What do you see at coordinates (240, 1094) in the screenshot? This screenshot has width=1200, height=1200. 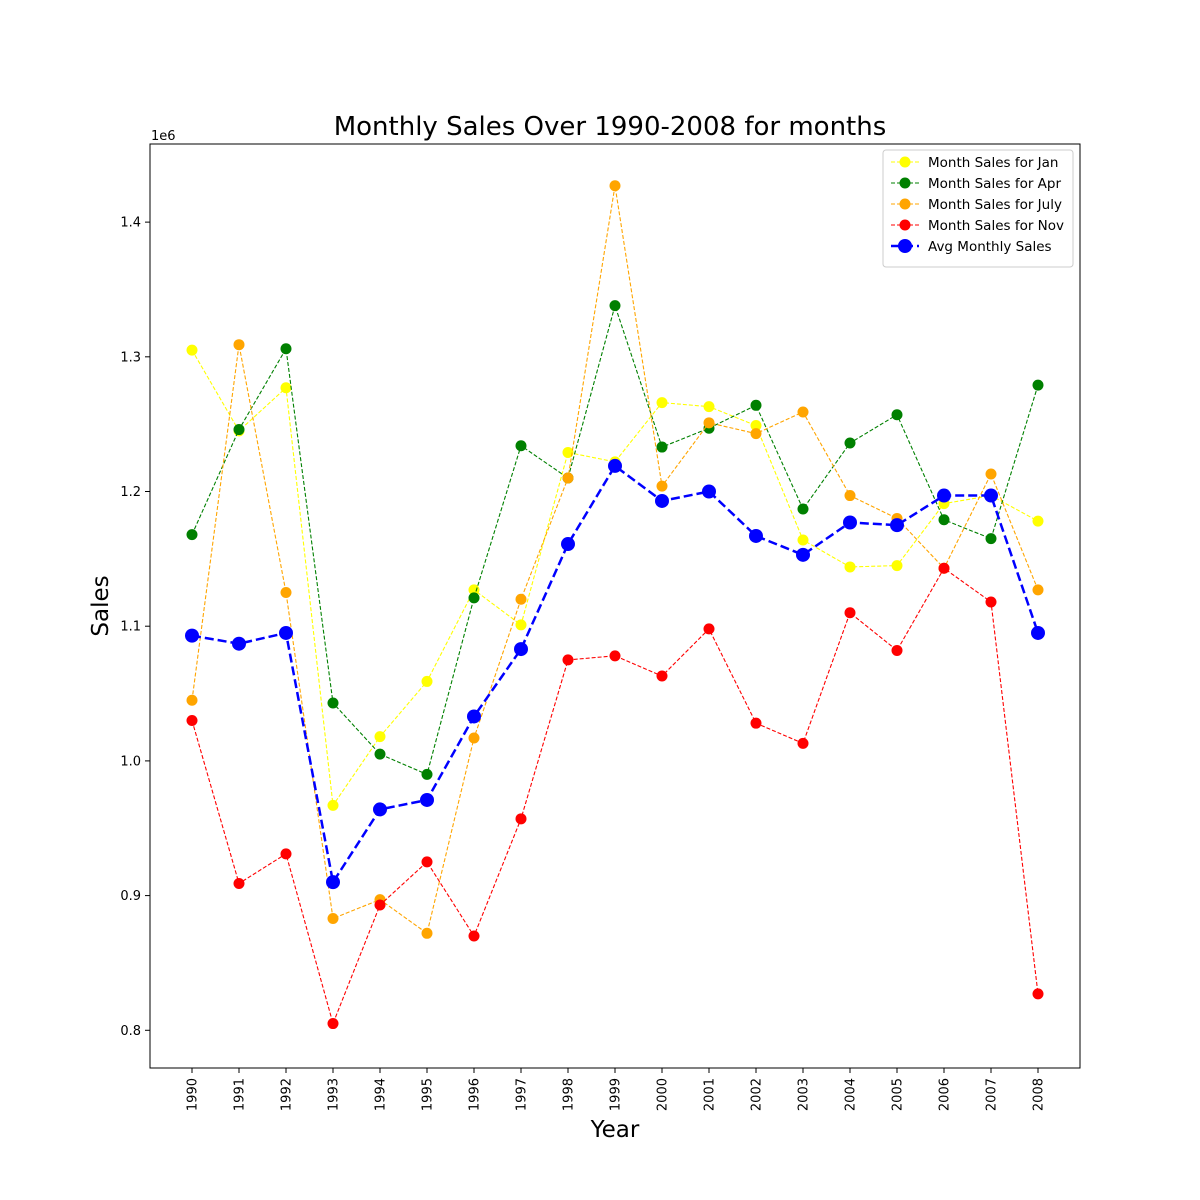 I see `x-tick-label: 1991` at bounding box center [240, 1094].